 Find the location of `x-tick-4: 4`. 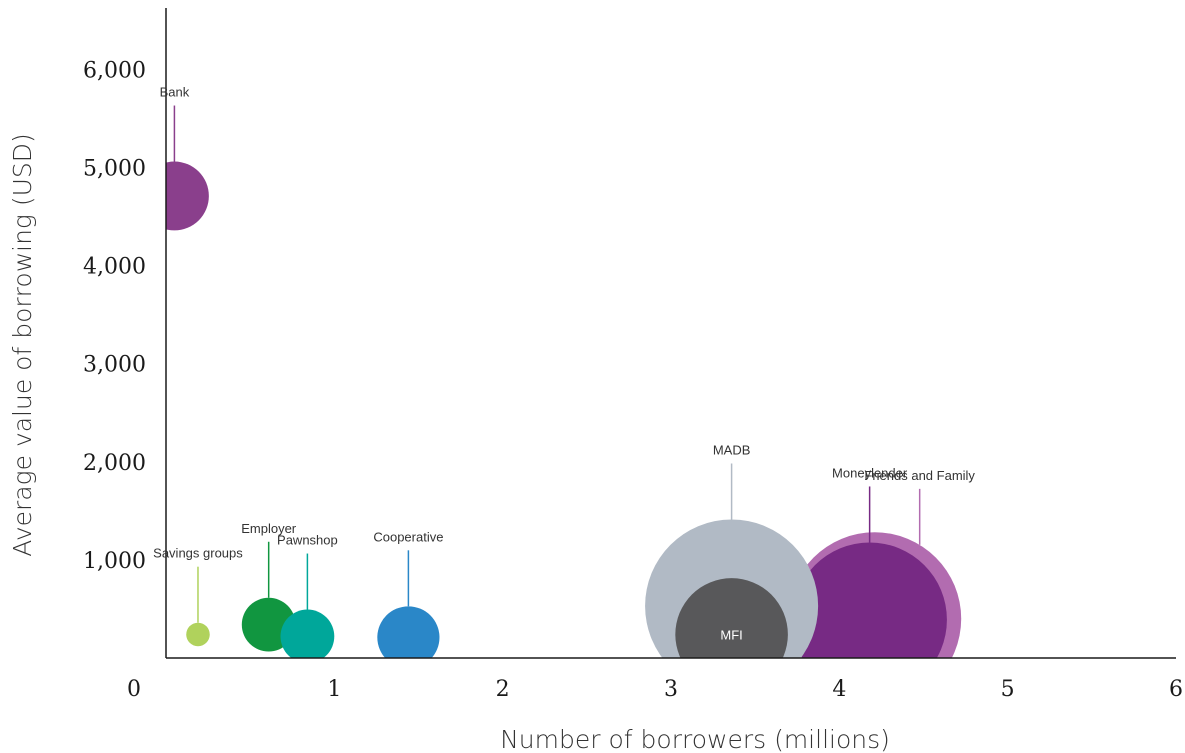

x-tick-4: 4 is located at coordinates (839, 689).